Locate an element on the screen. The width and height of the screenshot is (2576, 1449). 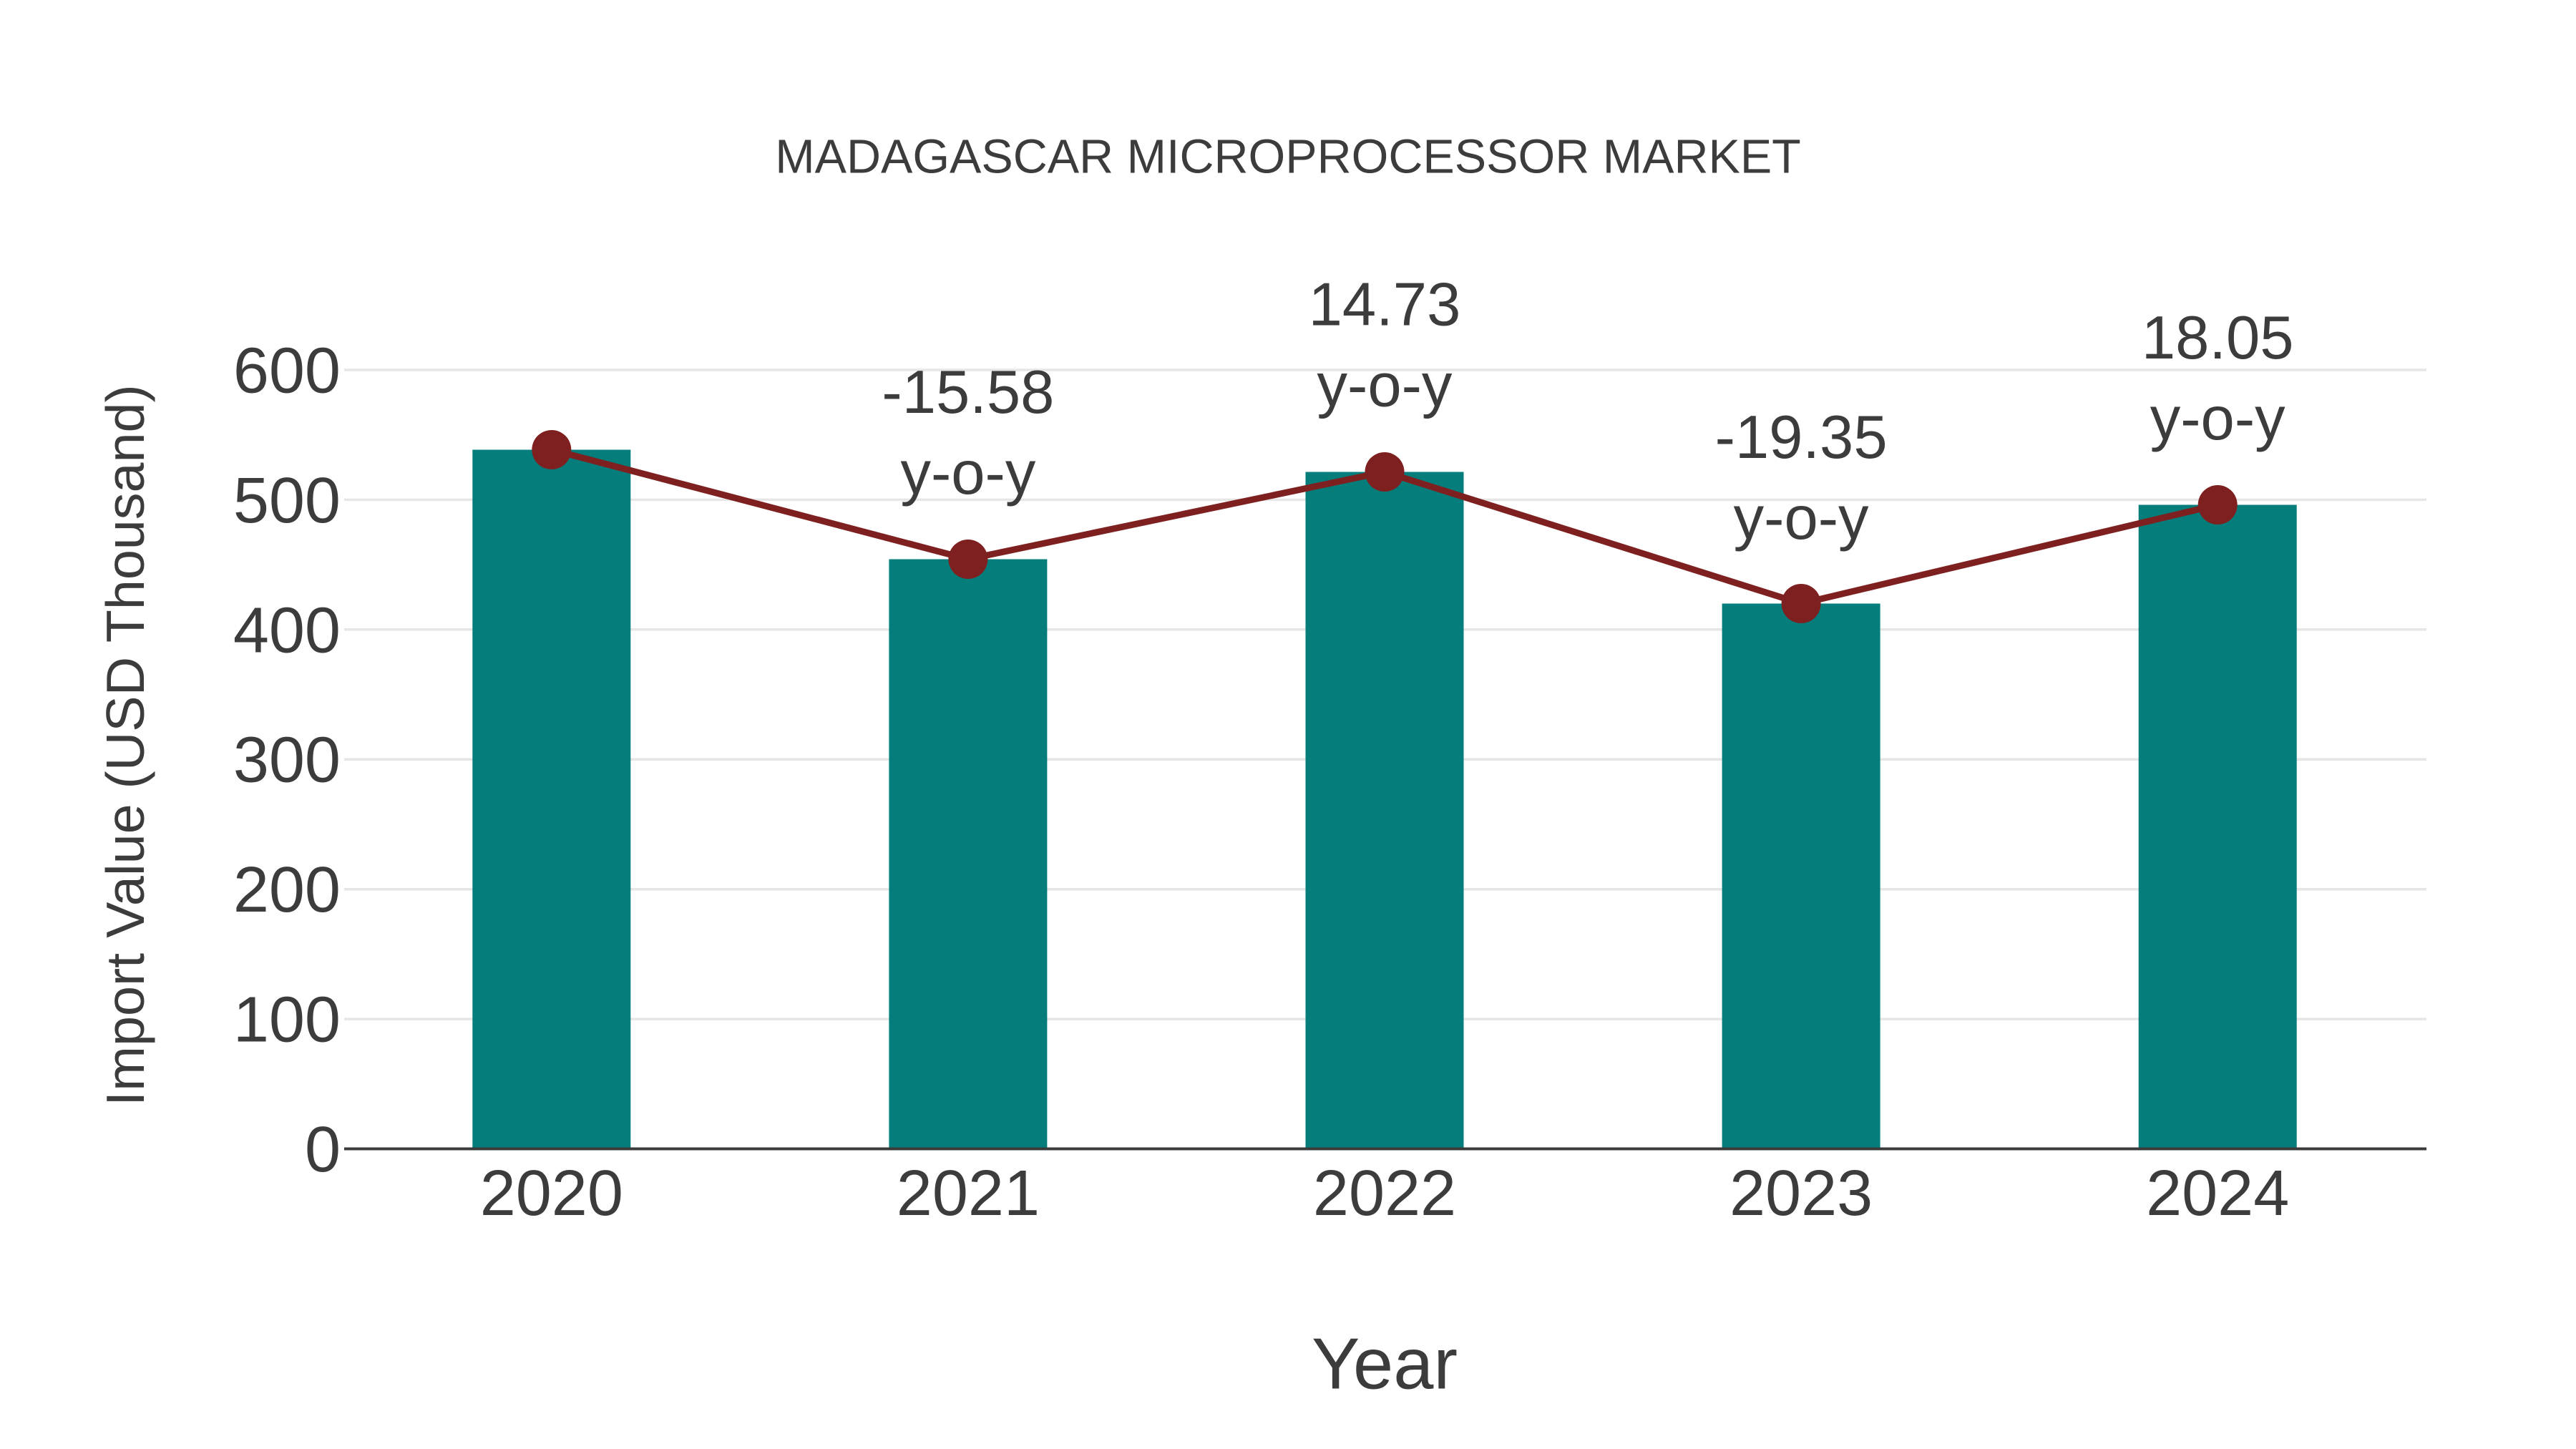
svg-text: 2021 is located at coordinates (968, 1193).